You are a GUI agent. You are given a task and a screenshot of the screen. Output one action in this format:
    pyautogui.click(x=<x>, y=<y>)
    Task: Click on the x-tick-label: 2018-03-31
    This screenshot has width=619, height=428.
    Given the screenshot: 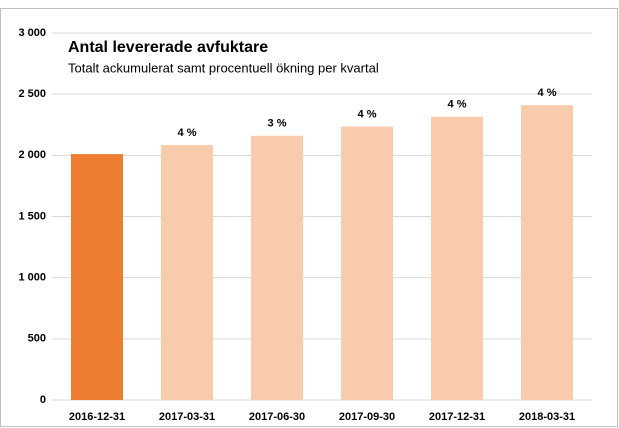 What is the action you would take?
    pyautogui.click(x=547, y=417)
    